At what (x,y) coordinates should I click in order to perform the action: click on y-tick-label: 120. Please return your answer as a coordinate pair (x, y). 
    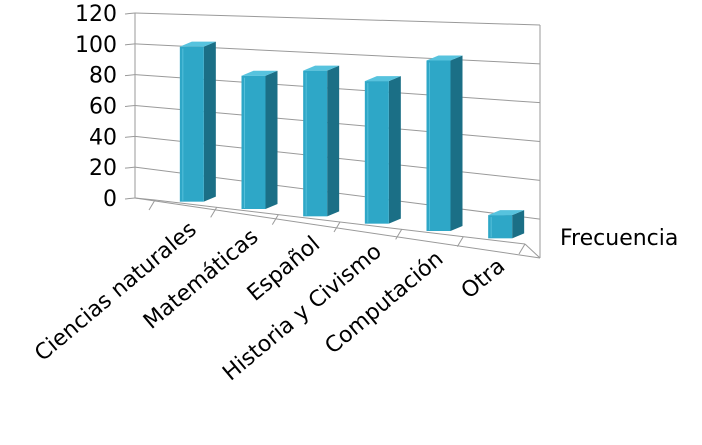
    Looking at the image, I should click on (96, 14).